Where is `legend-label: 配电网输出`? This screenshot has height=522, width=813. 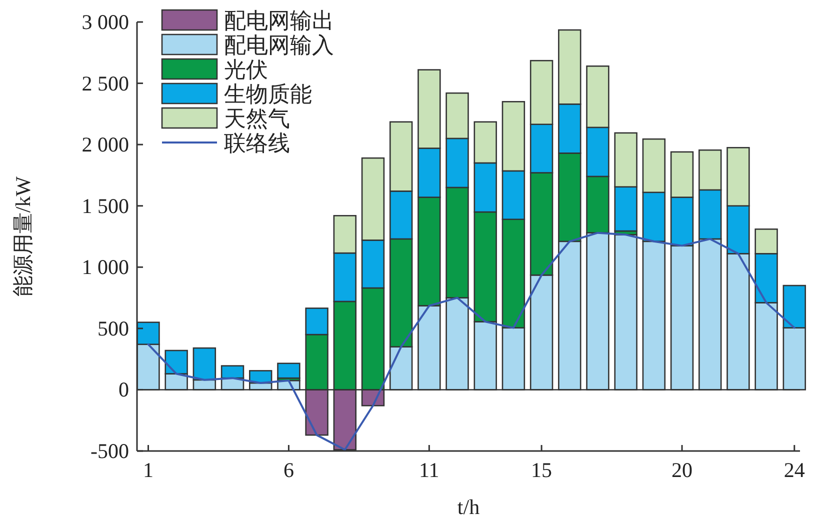 legend-label: 配电网输出 is located at coordinates (279, 20).